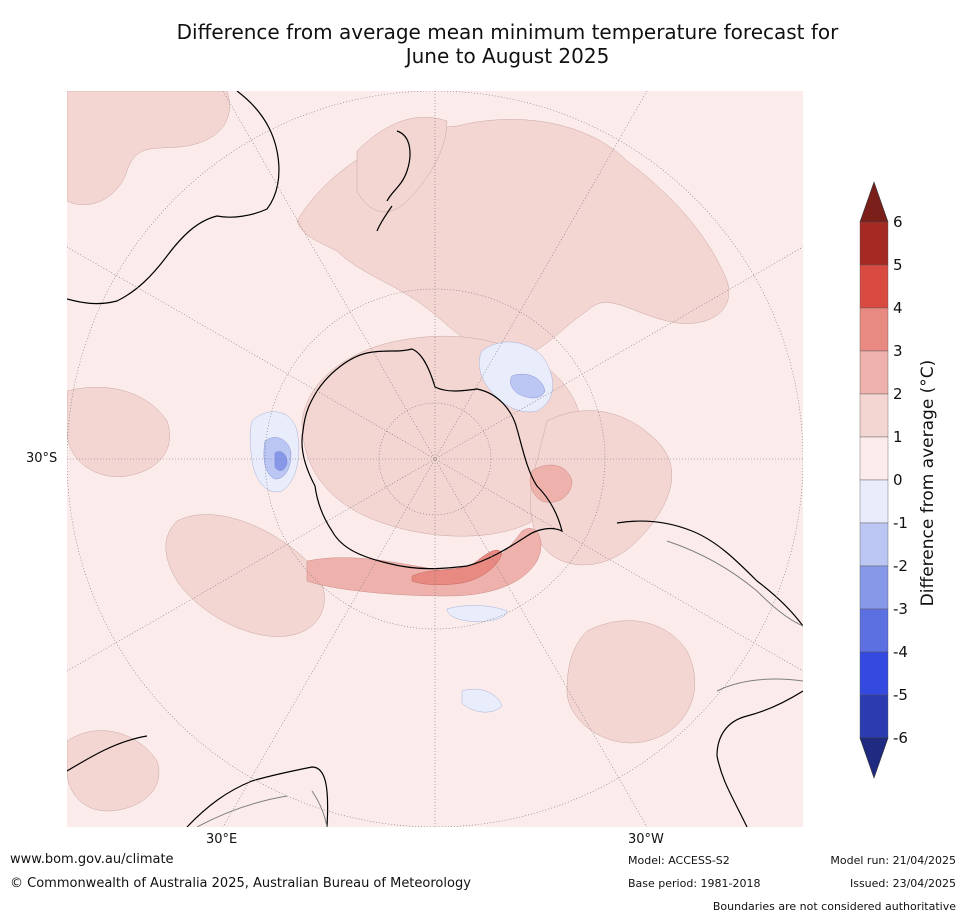 The height and width of the screenshot is (919, 965). Describe the element at coordinates (118, 432) in the screenshot. I see `anomaly-patch-indian-west` at that location.